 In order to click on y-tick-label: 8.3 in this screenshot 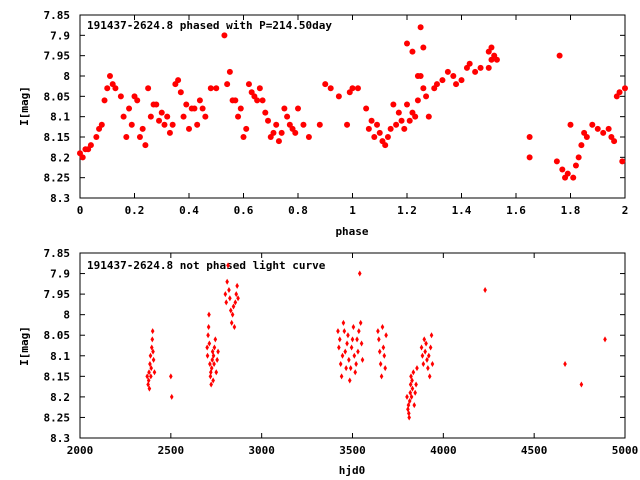, I will do `click(60, 198)`.